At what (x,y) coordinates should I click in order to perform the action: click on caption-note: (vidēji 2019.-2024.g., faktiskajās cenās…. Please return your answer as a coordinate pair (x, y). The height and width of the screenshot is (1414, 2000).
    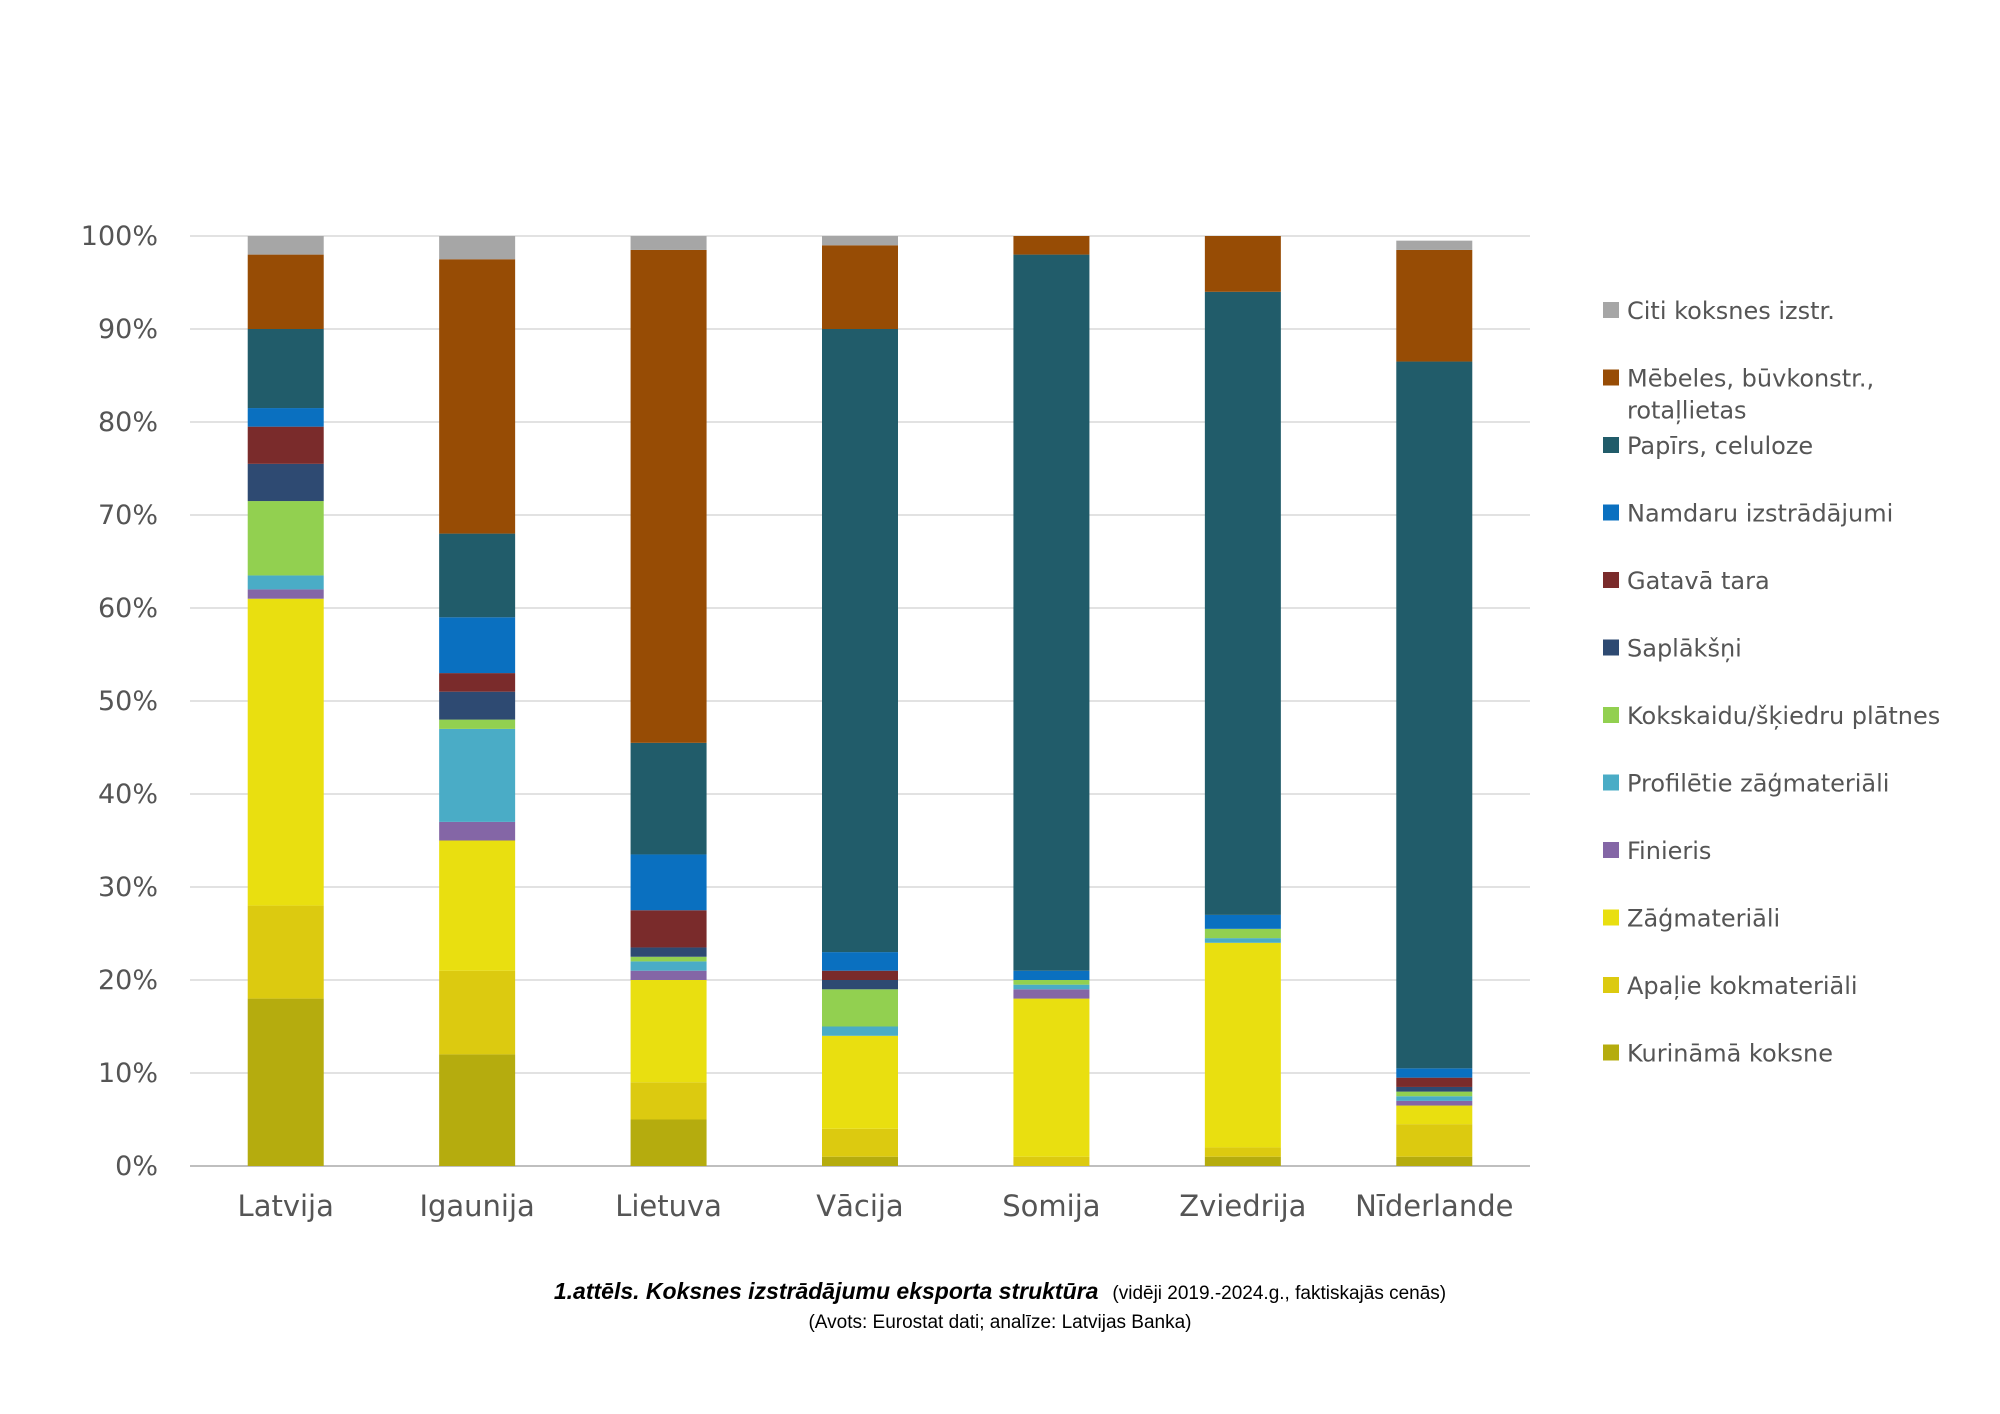
    Looking at the image, I should click on (1279, 1293).